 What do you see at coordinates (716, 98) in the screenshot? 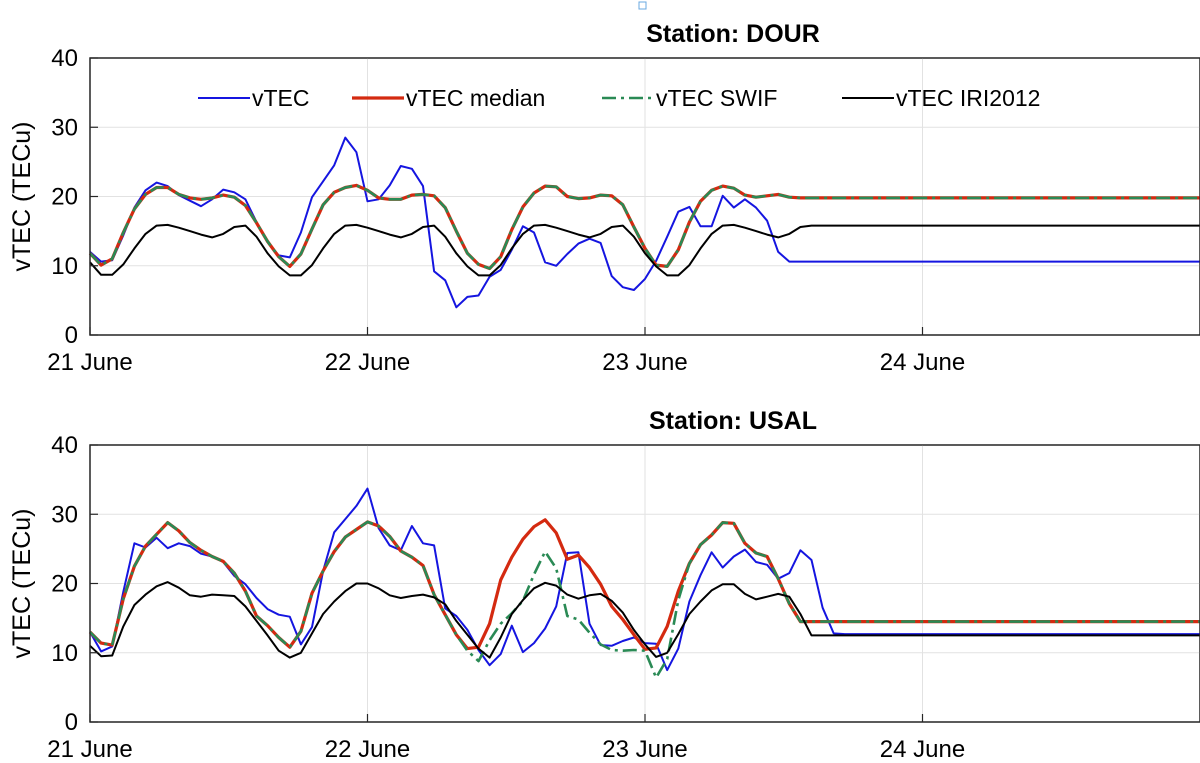
I see `legend-label: vTEC SWIF` at bounding box center [716, 98].